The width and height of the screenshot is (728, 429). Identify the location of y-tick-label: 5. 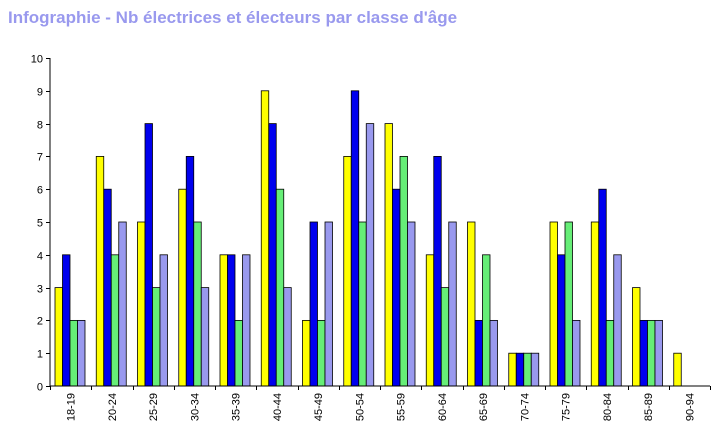
(40, 224).